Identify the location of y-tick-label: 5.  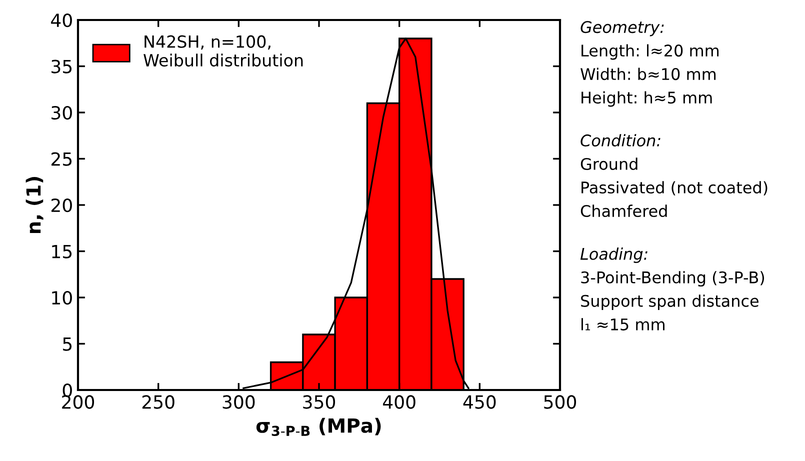
(67, 344).